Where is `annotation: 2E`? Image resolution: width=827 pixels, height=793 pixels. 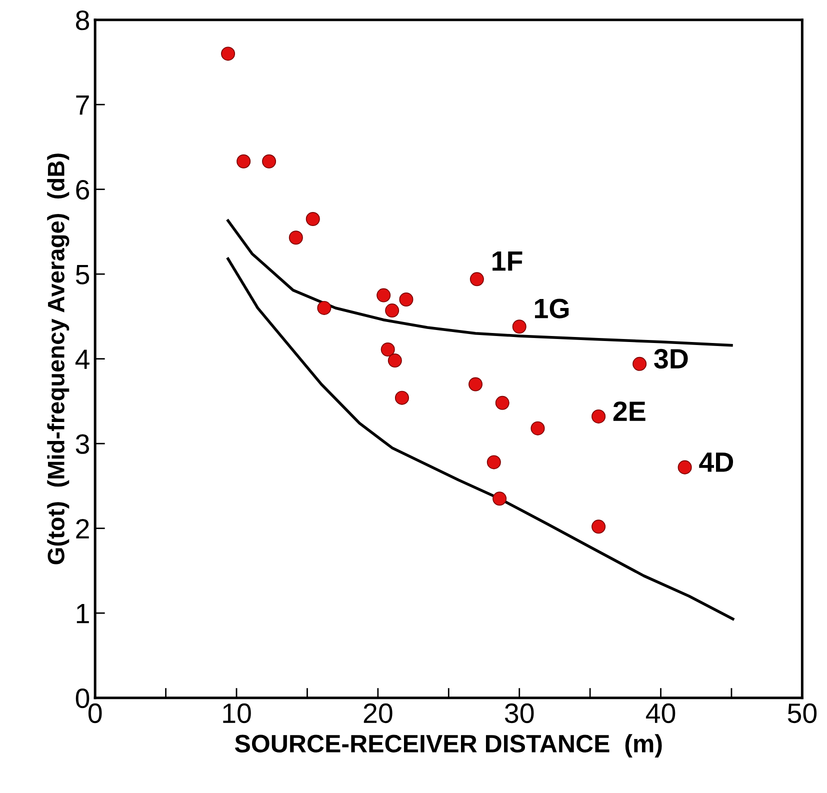
annotation: 2E is located at coordinates (629, 411).